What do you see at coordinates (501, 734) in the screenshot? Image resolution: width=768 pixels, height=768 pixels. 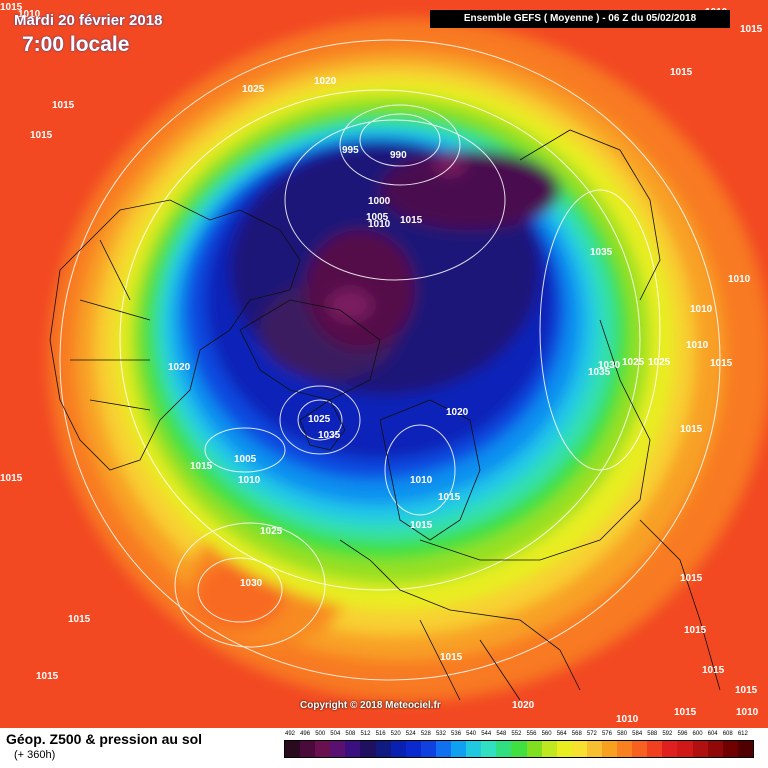 I see `legend-value: 548` at bounding box center [501, 734].